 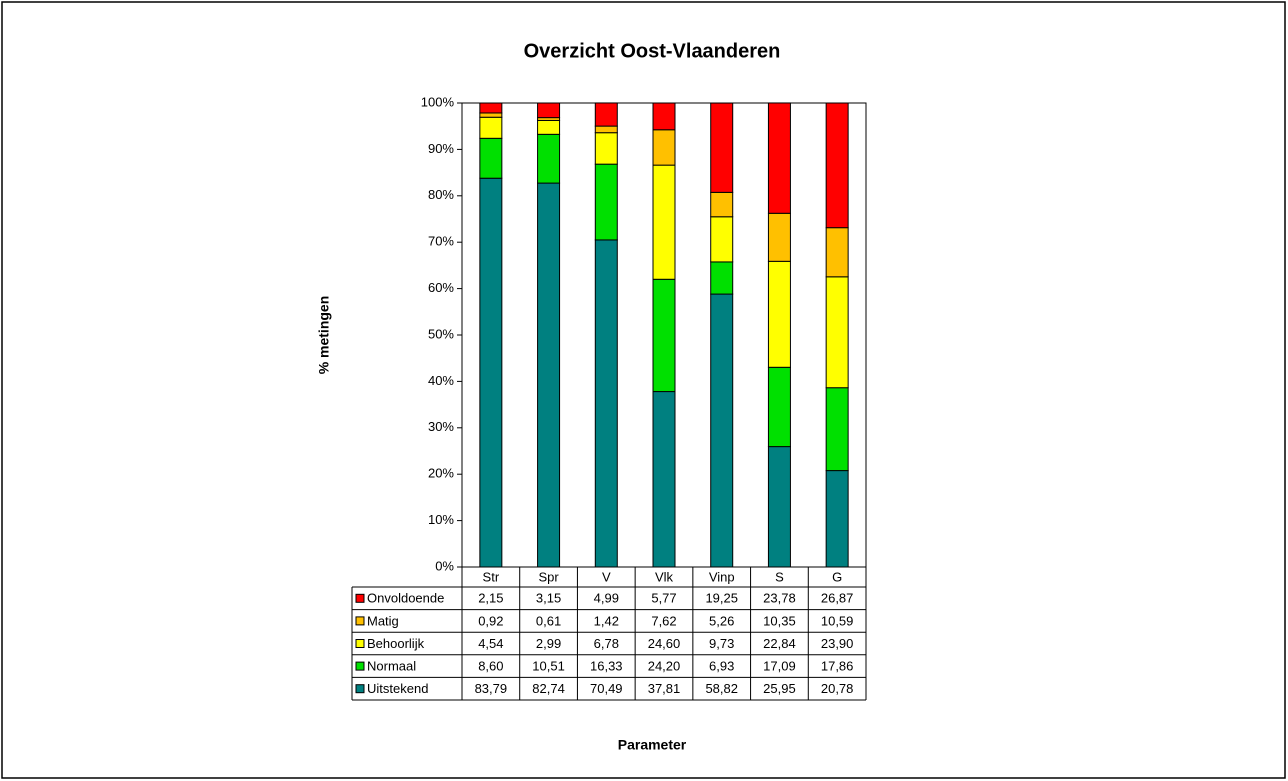 I want to click on x-tick-label: Str, so click(x=491, y=576).